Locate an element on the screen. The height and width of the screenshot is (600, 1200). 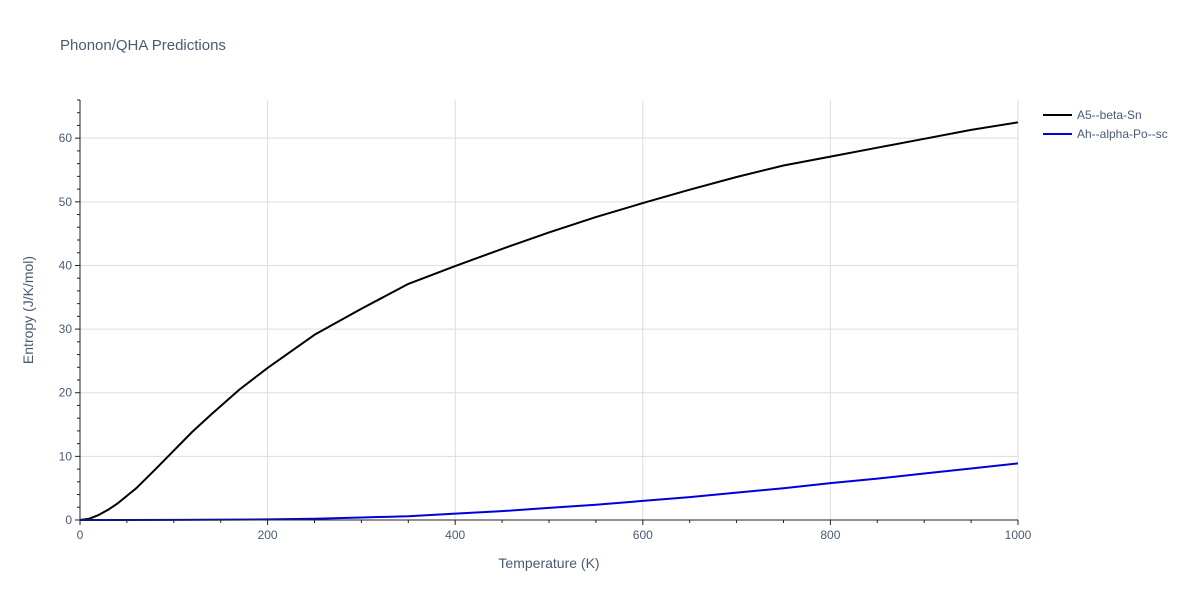
y-tick-label: 10 is located at coordinates (66, 456).